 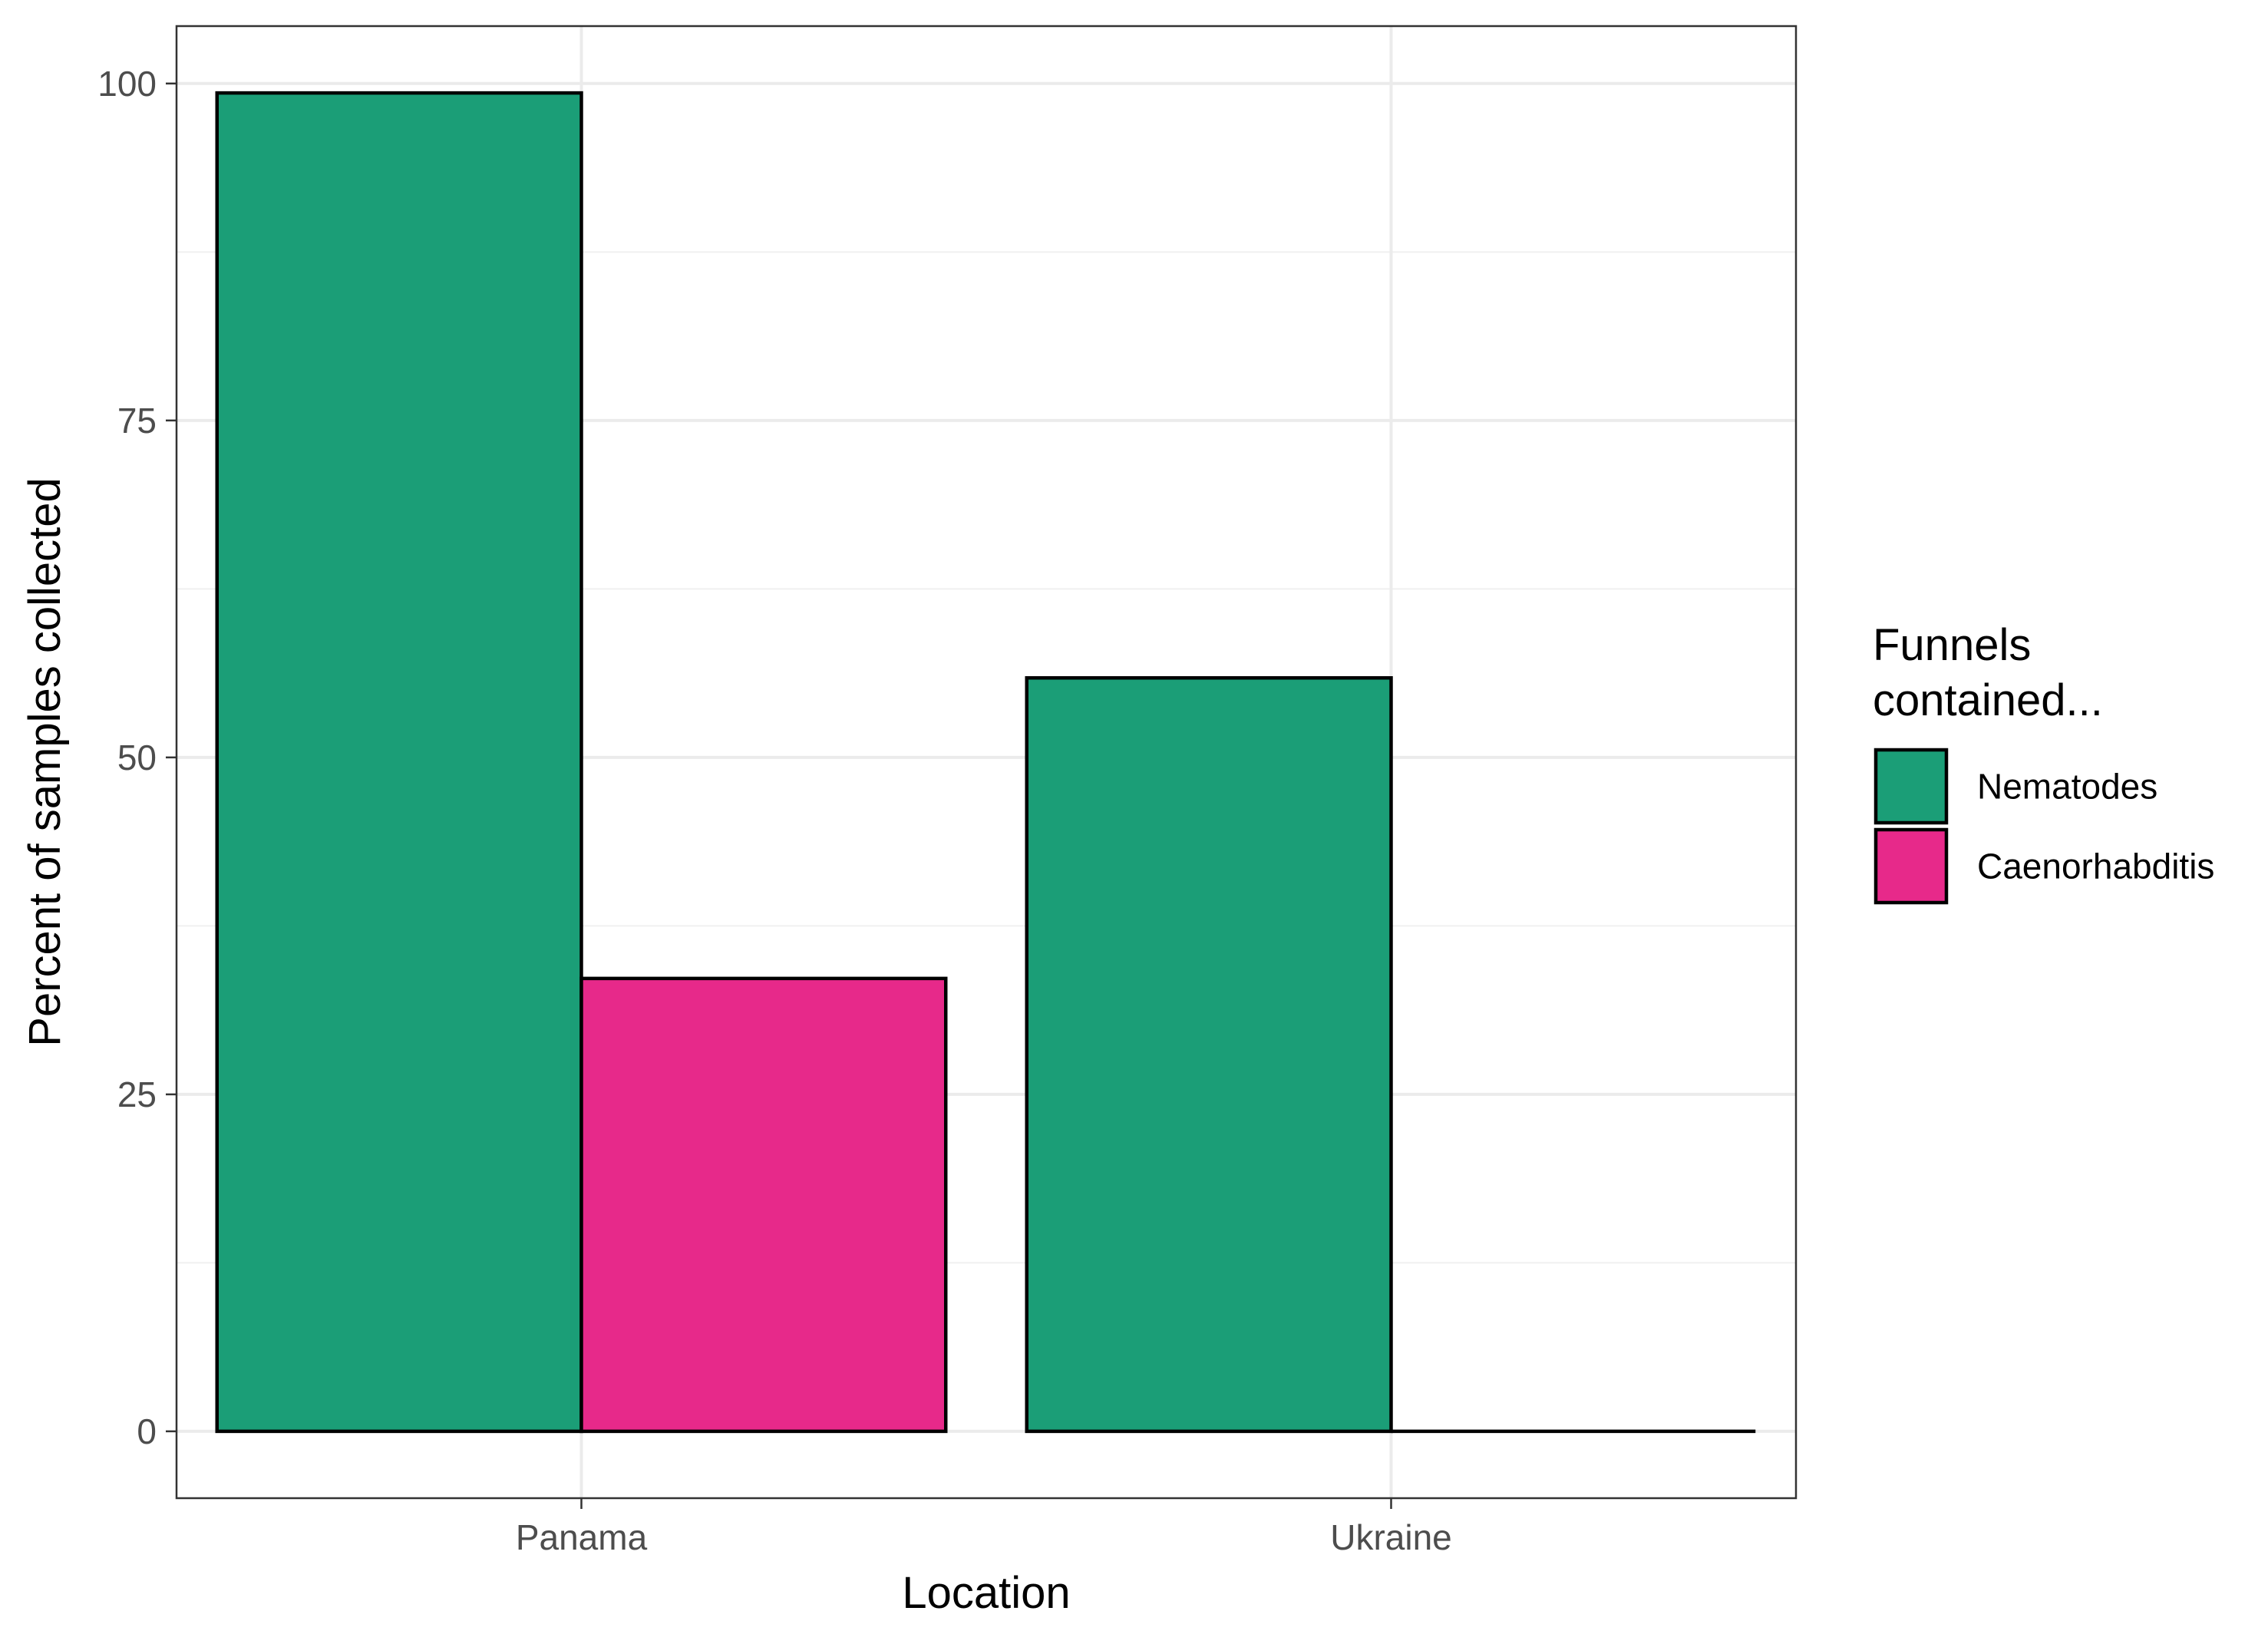 I want to click on bar-caenorhabditis-panama, so click(x=764, y=1205).